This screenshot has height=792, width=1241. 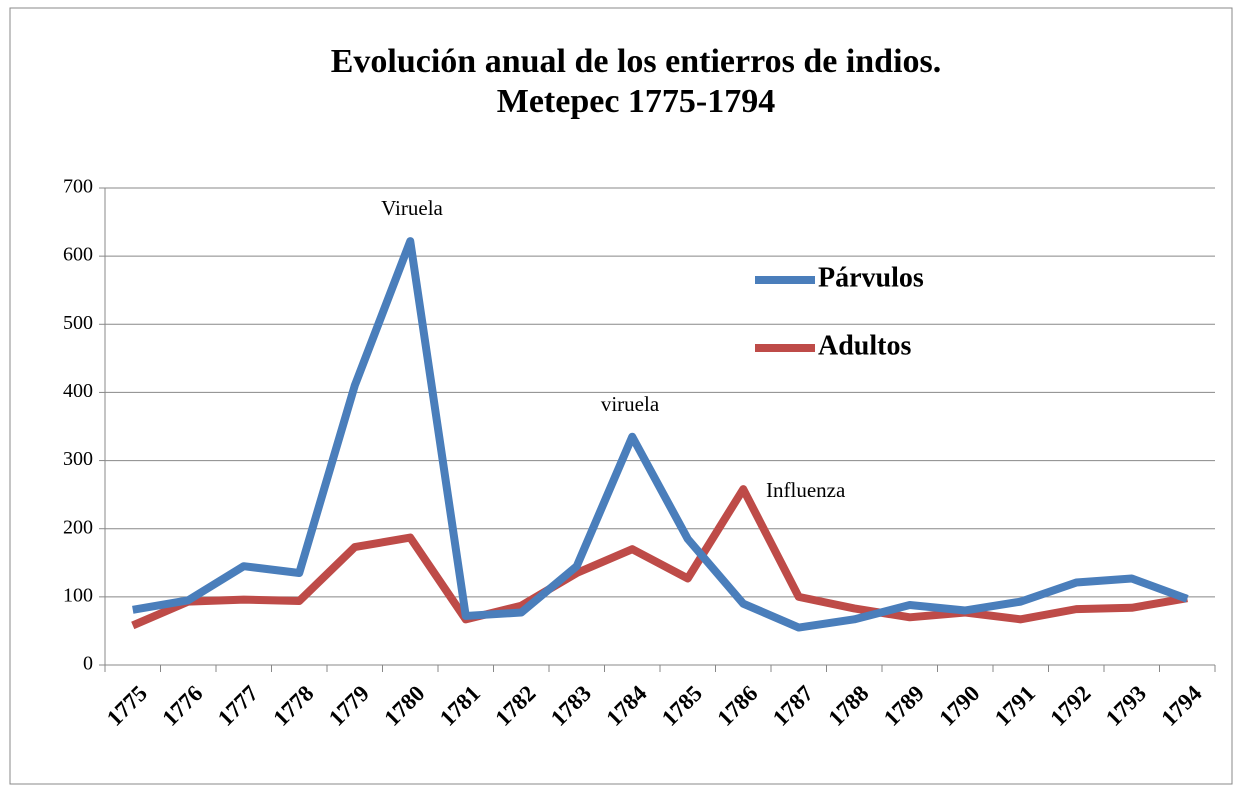 What do you see at coordinates (78, 255) in the screenshot?
I see `y-tick-label: 600` at bounding box center [78, 255].